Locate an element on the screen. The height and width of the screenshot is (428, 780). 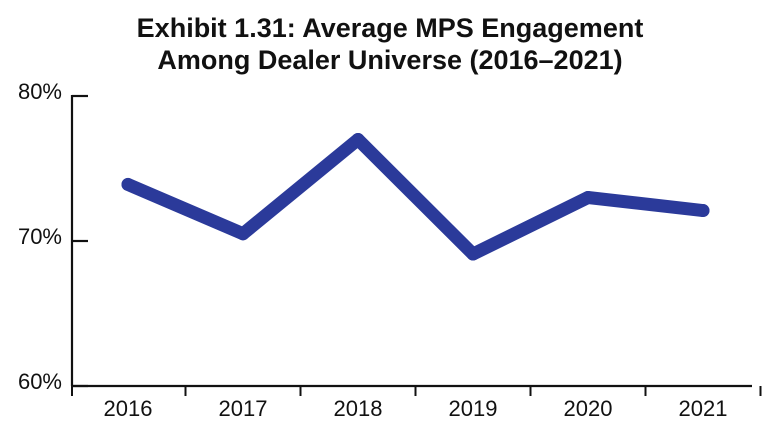
y-tick-label: 70% is located at coordinates (40, 236).